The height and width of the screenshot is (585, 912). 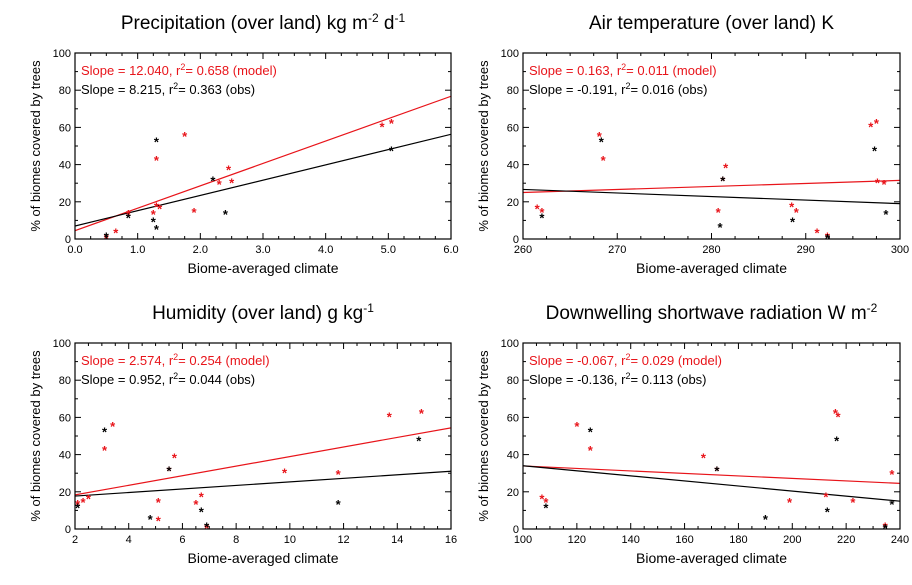 I want to click on plot-frame, so click(x=711, y=436).